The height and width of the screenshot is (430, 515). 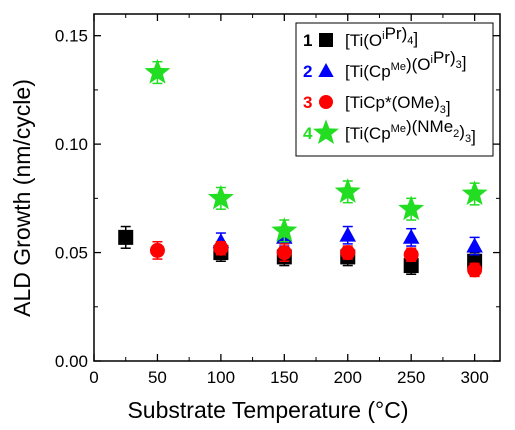 I want to click on legend-label: [Ti(OiPr)4], so click(x=381, y=37).